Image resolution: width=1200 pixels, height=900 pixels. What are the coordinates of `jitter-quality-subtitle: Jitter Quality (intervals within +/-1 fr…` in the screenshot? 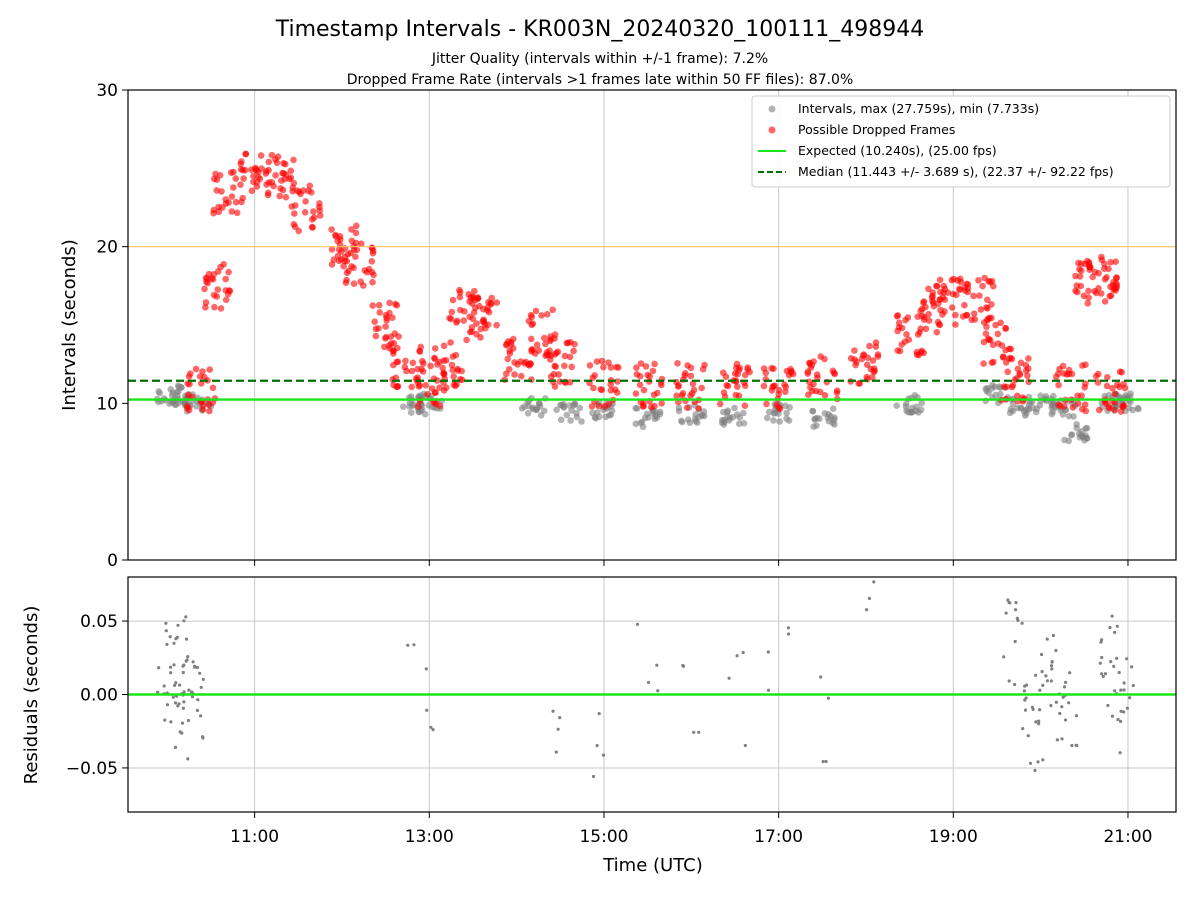 It's located at (599, 59).